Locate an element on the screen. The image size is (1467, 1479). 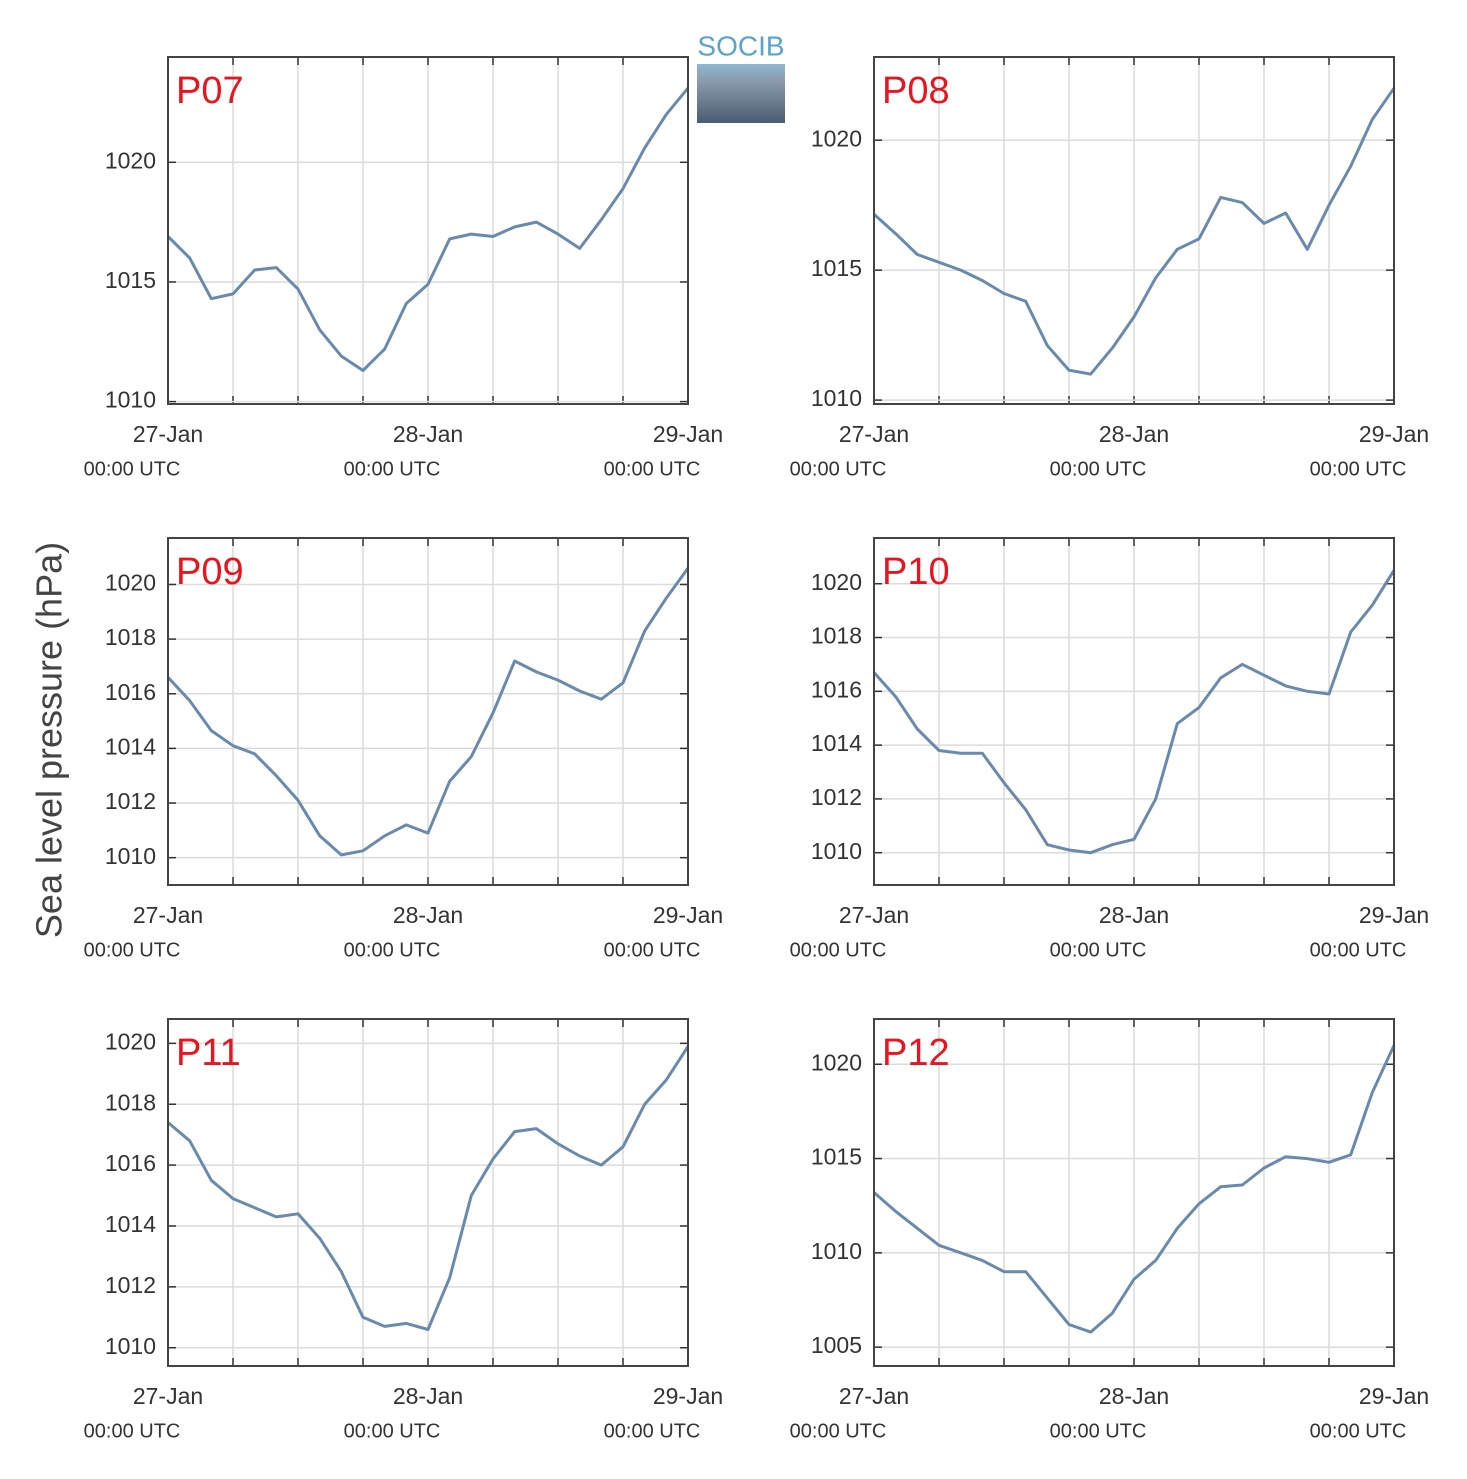
panel-title: P07 is located at coordinates (210, 91).